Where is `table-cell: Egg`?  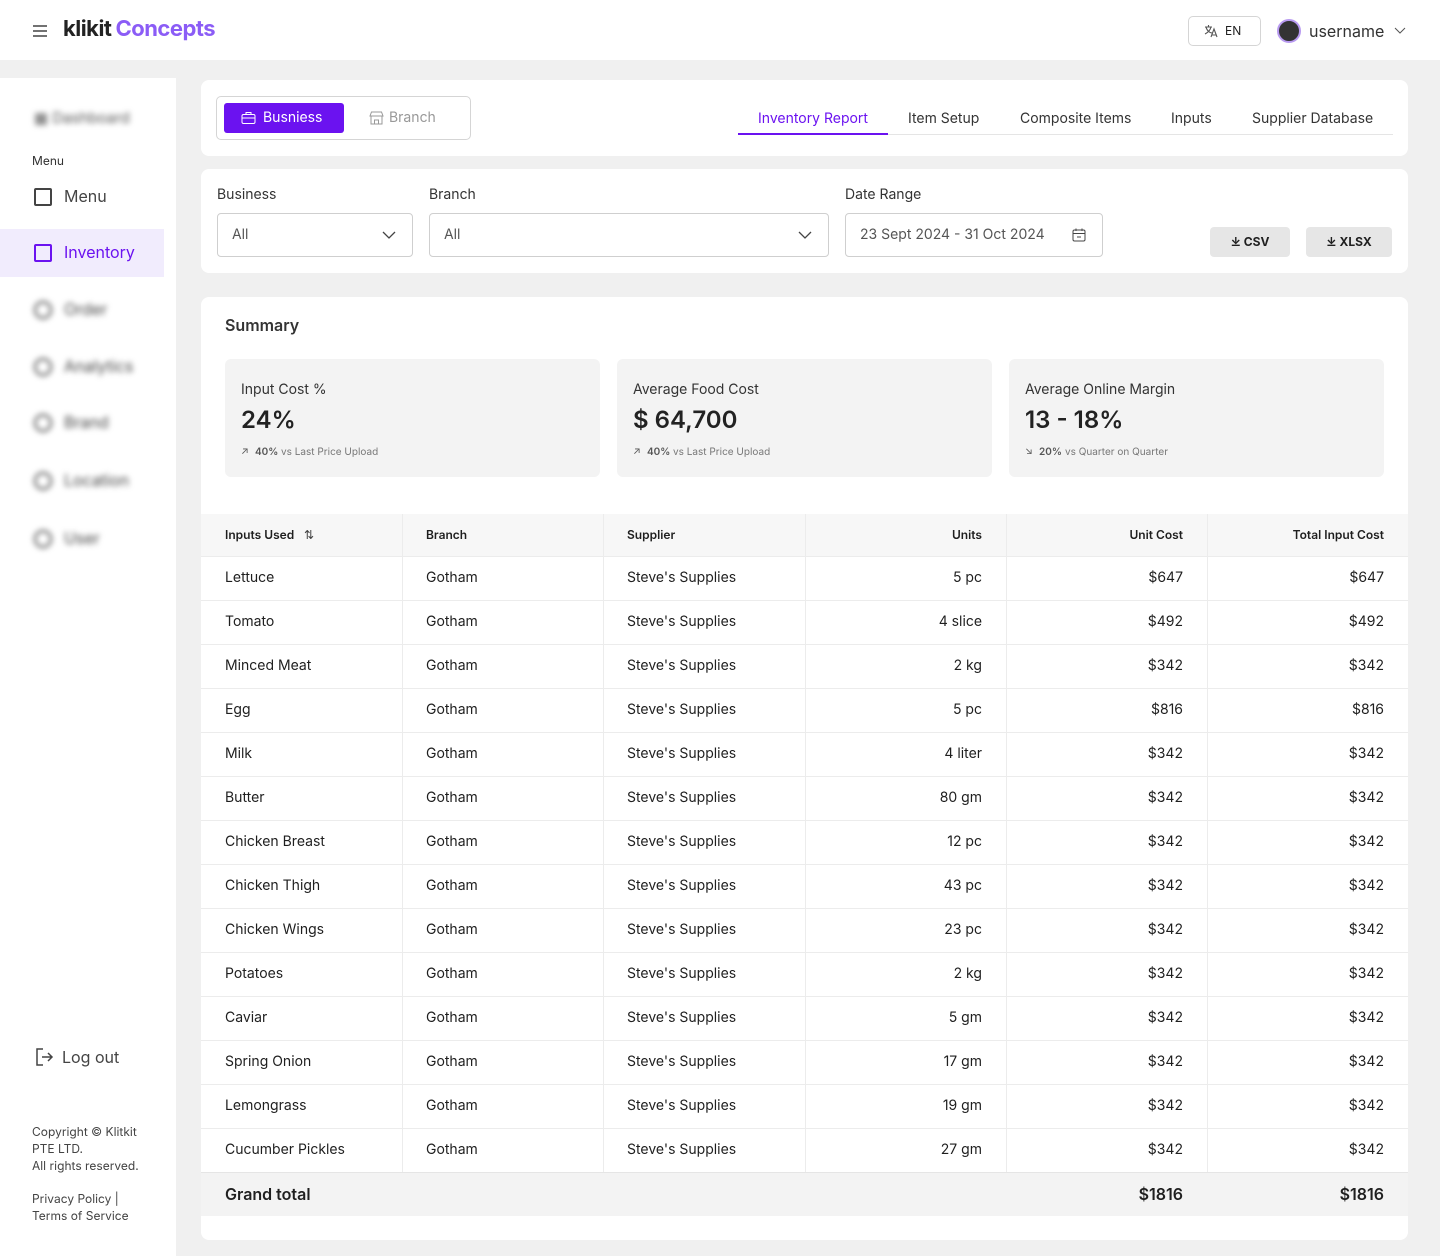
table-cell: Egg is located at coordinates (238, 709).